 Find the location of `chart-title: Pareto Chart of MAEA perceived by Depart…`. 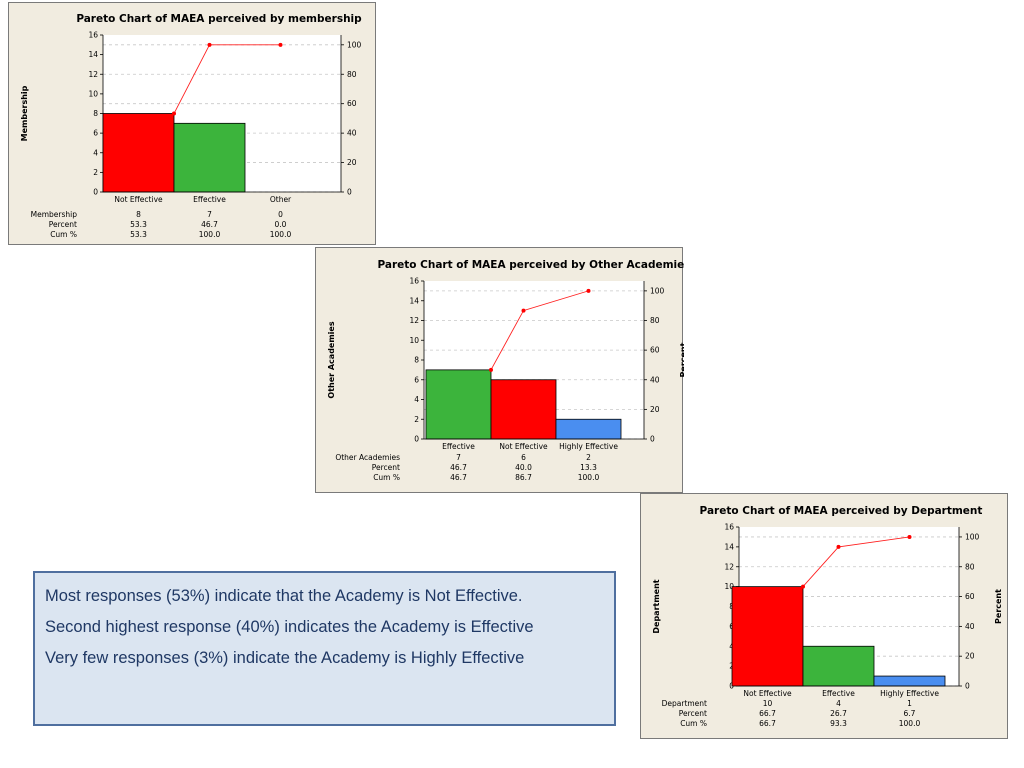

chart-title: Pareto Chart of MAEA perceived by Depart… is located at coordinates (841, 511).